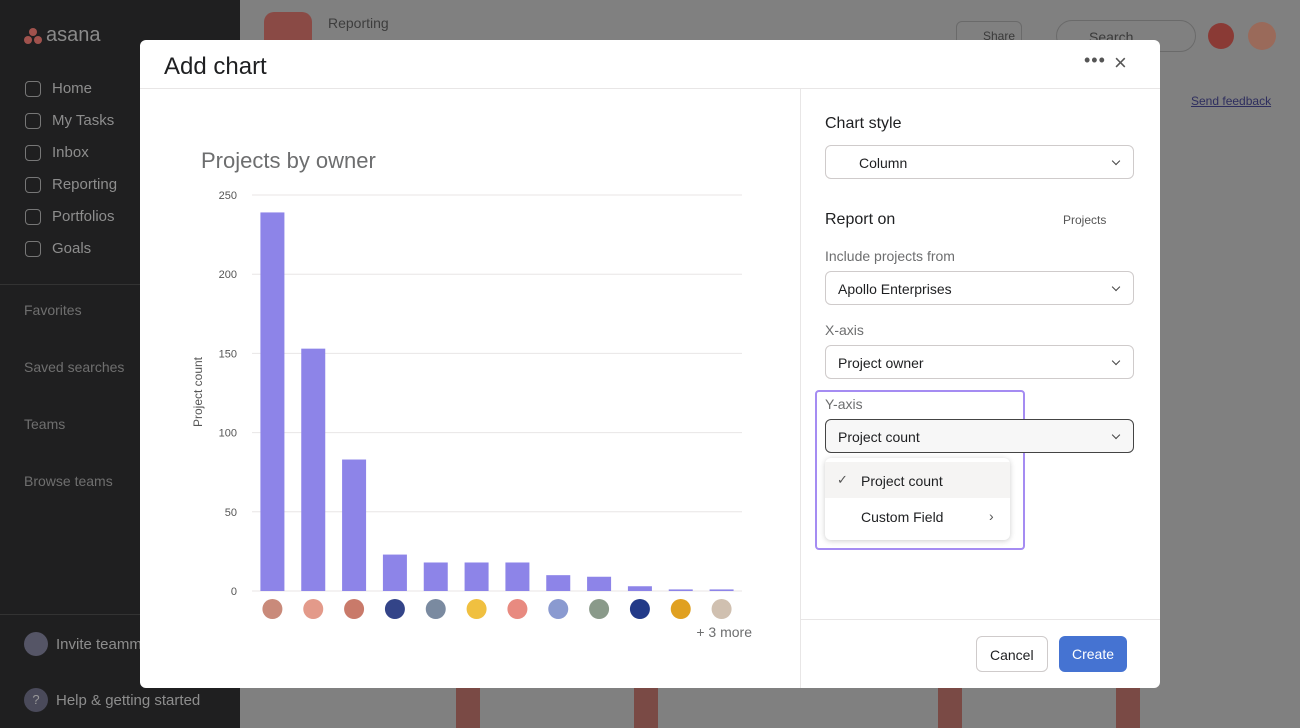 The height and width of the screenshot is (728, 1300). What do you see at coordinates (979, 362) in the screenshot?
I see `x-axis-select: Project owner` at bounding box center [979, 362].